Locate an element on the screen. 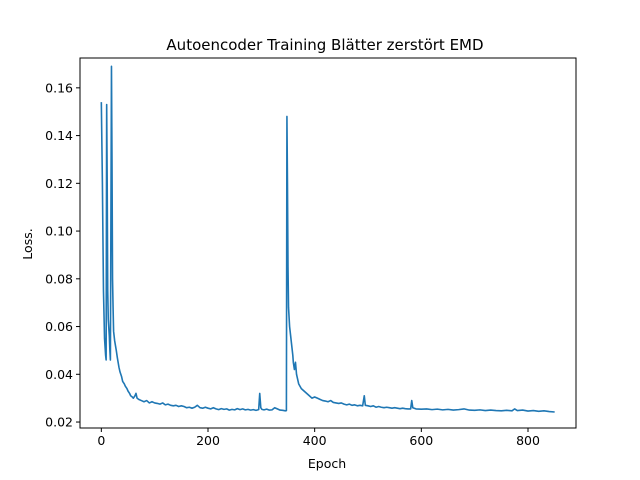 The width and height of the screenshot is (640, 480). x-tick-label: 800 is located at coordinates (528, 440).